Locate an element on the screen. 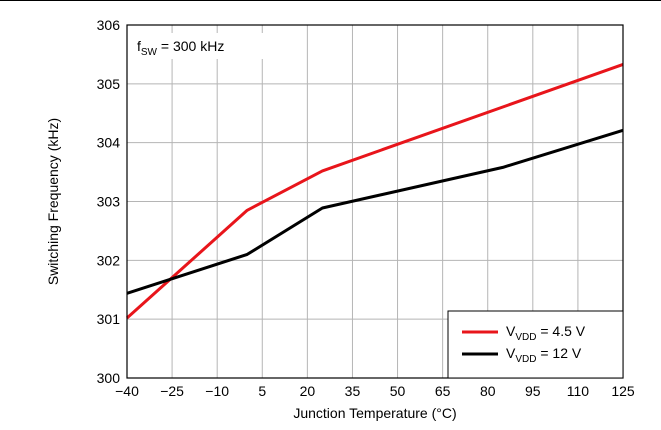  x-tick-label: 95 is located at coordinates (533, 391).